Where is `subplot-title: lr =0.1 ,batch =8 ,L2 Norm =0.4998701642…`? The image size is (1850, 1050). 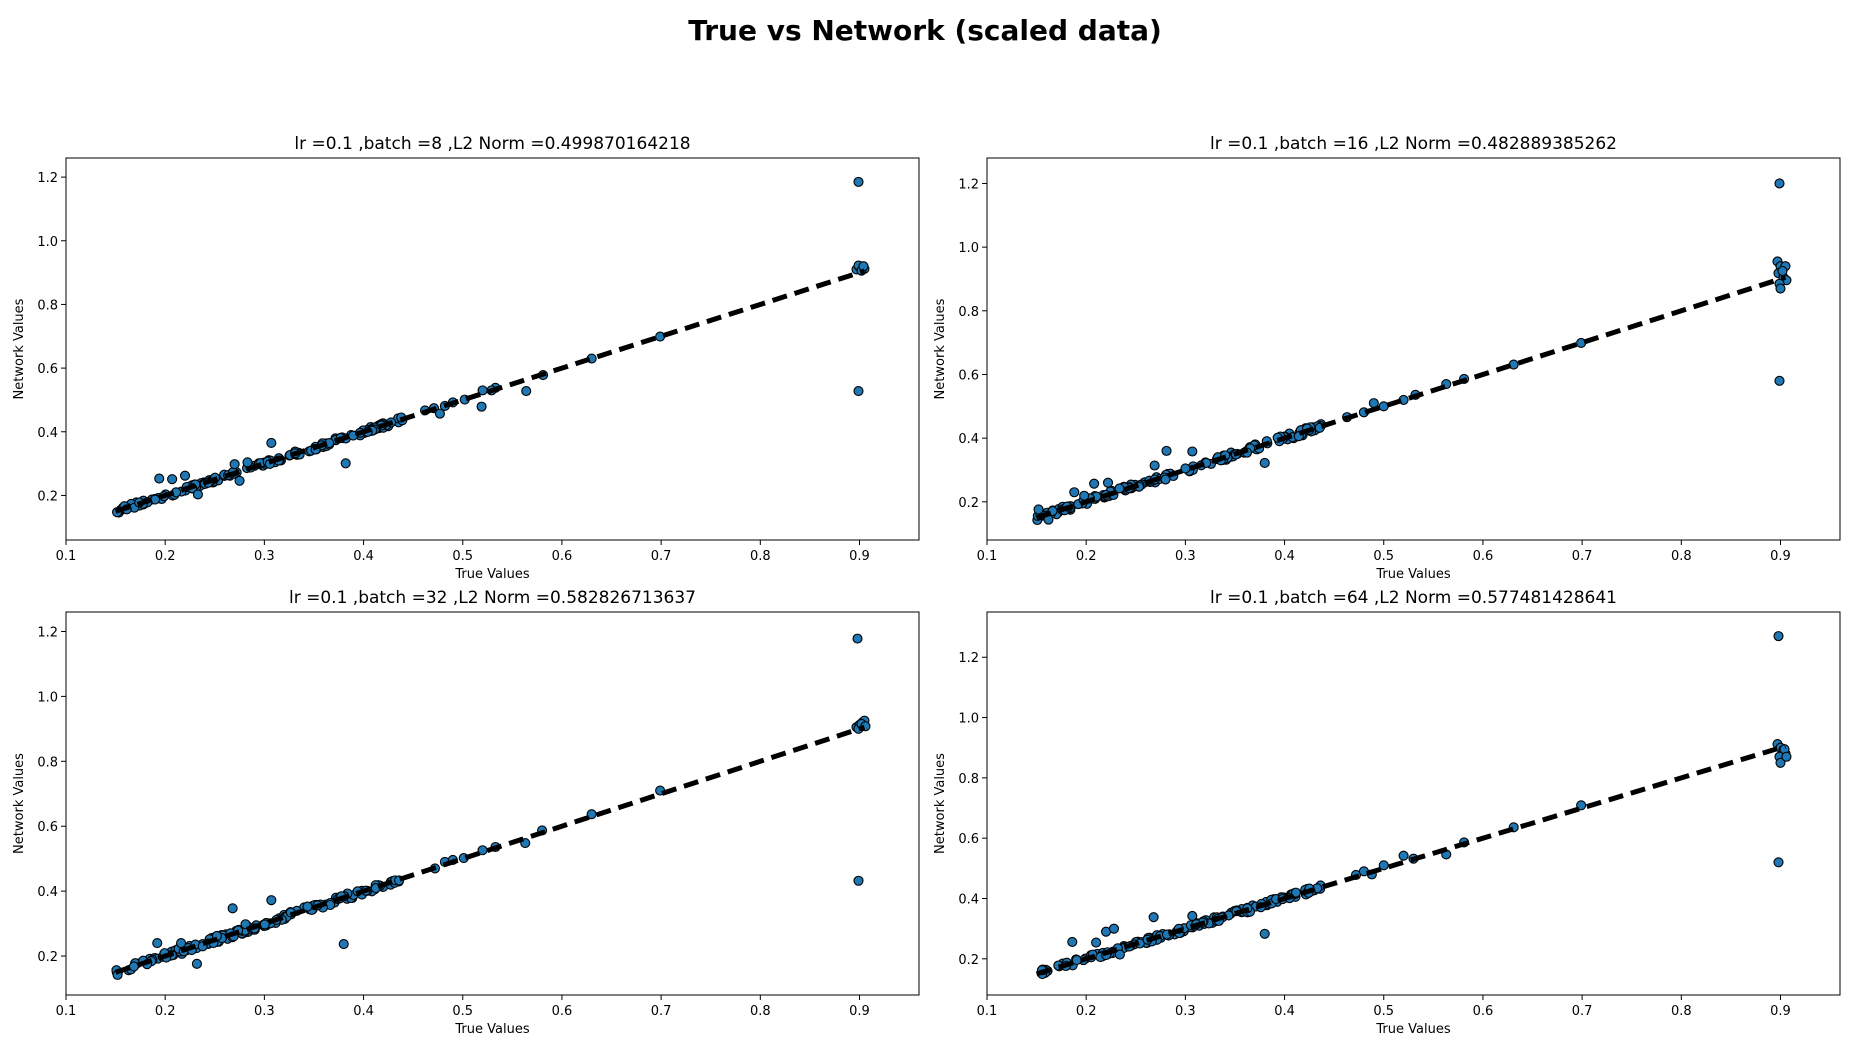
subplot-title: lr =0.1 ,batch =8 ,L2 Norm =0.4998701642… is located at coordinates (492, 144).